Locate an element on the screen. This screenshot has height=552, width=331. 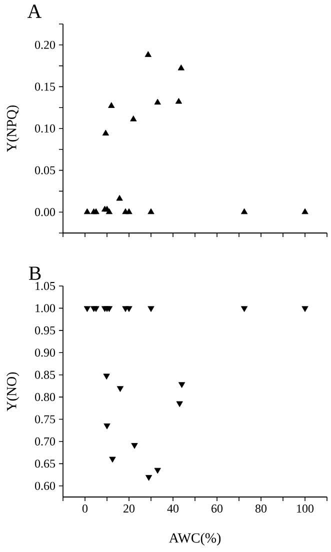
x-tick-label: 0 is located at coordinates (85, 508).